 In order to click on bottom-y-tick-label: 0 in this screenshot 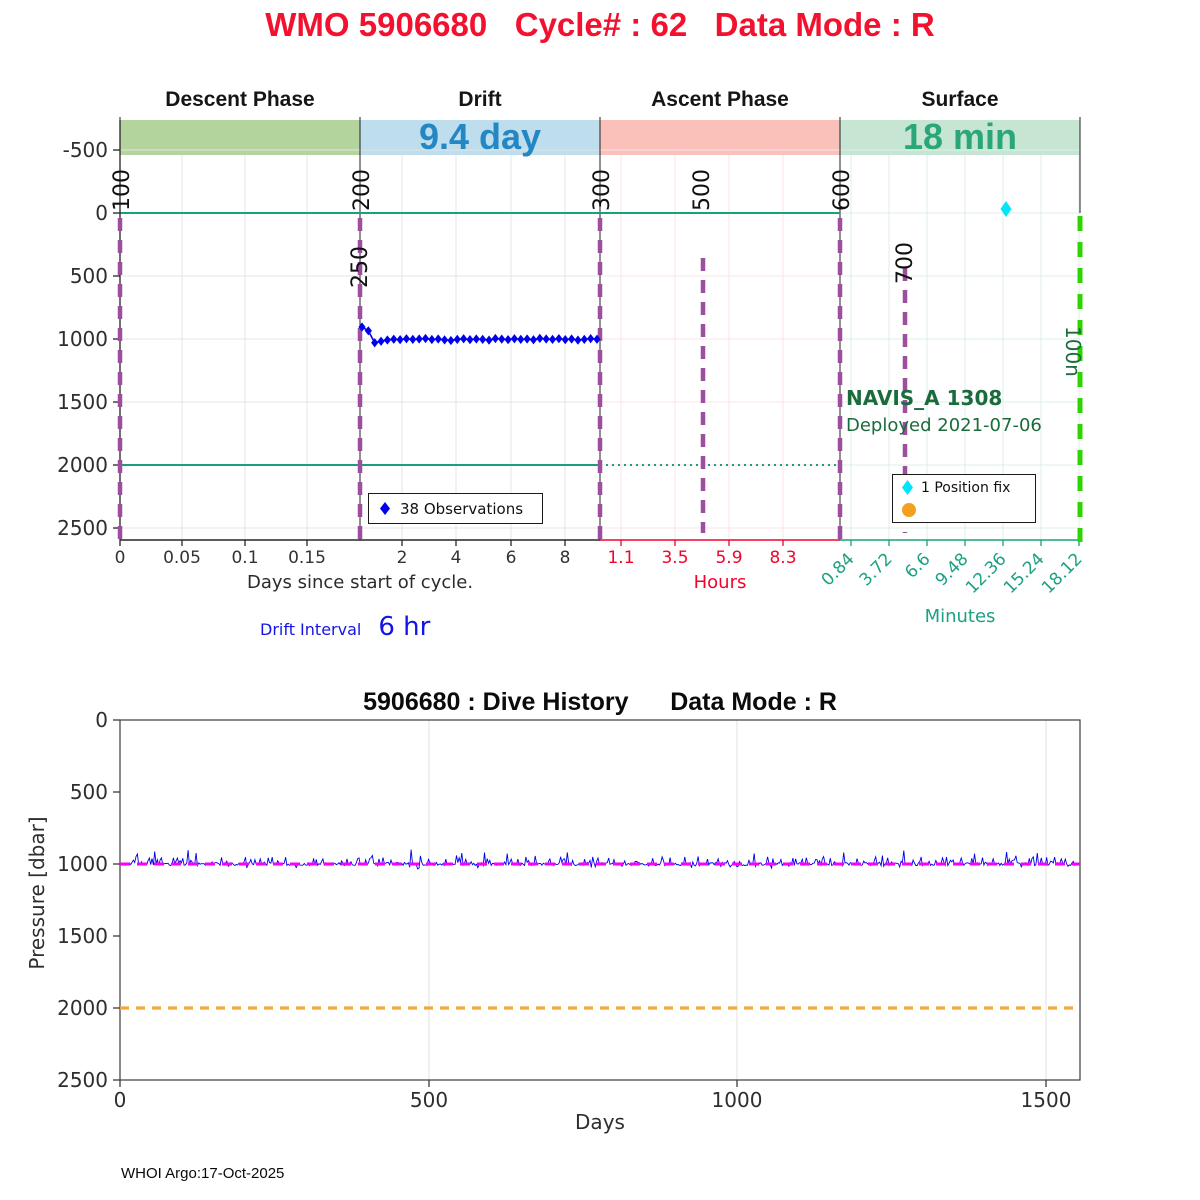, I will do `click(101, 720)`.